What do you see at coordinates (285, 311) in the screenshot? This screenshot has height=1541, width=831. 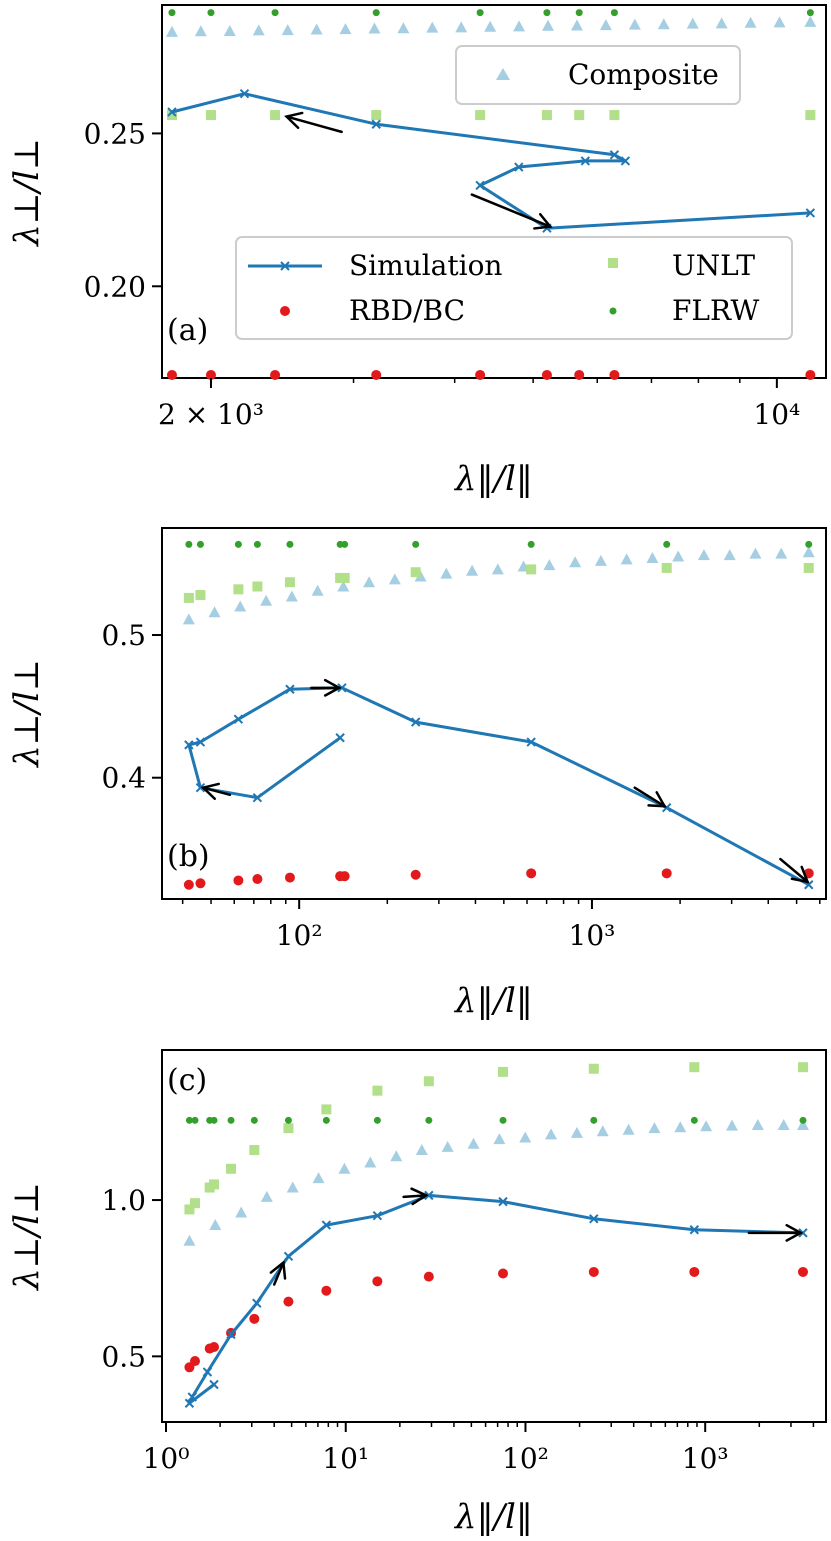 I see `legend-rbd-marker` at bounding box center [285, 311].